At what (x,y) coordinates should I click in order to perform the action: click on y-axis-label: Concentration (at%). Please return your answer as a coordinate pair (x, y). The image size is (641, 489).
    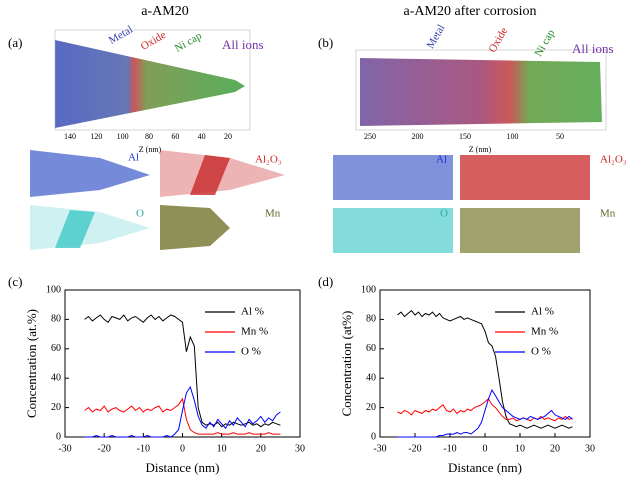
    Looking at the image, I should click on (346, 364).